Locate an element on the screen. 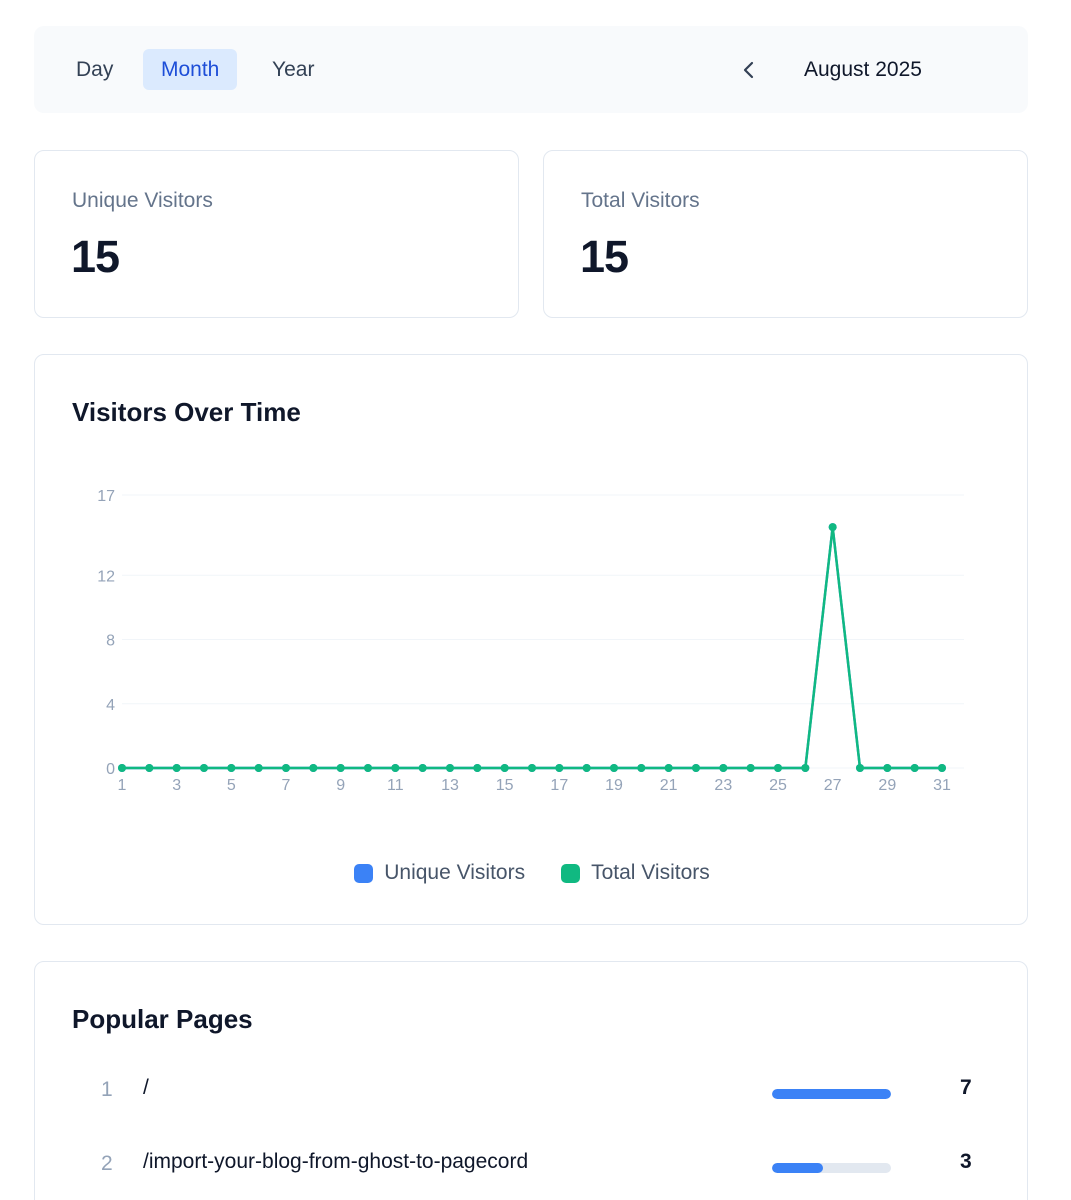 This screenshot has height=1200, width=1071. x-tick-label: 23 is located at coordinates (723, 785).